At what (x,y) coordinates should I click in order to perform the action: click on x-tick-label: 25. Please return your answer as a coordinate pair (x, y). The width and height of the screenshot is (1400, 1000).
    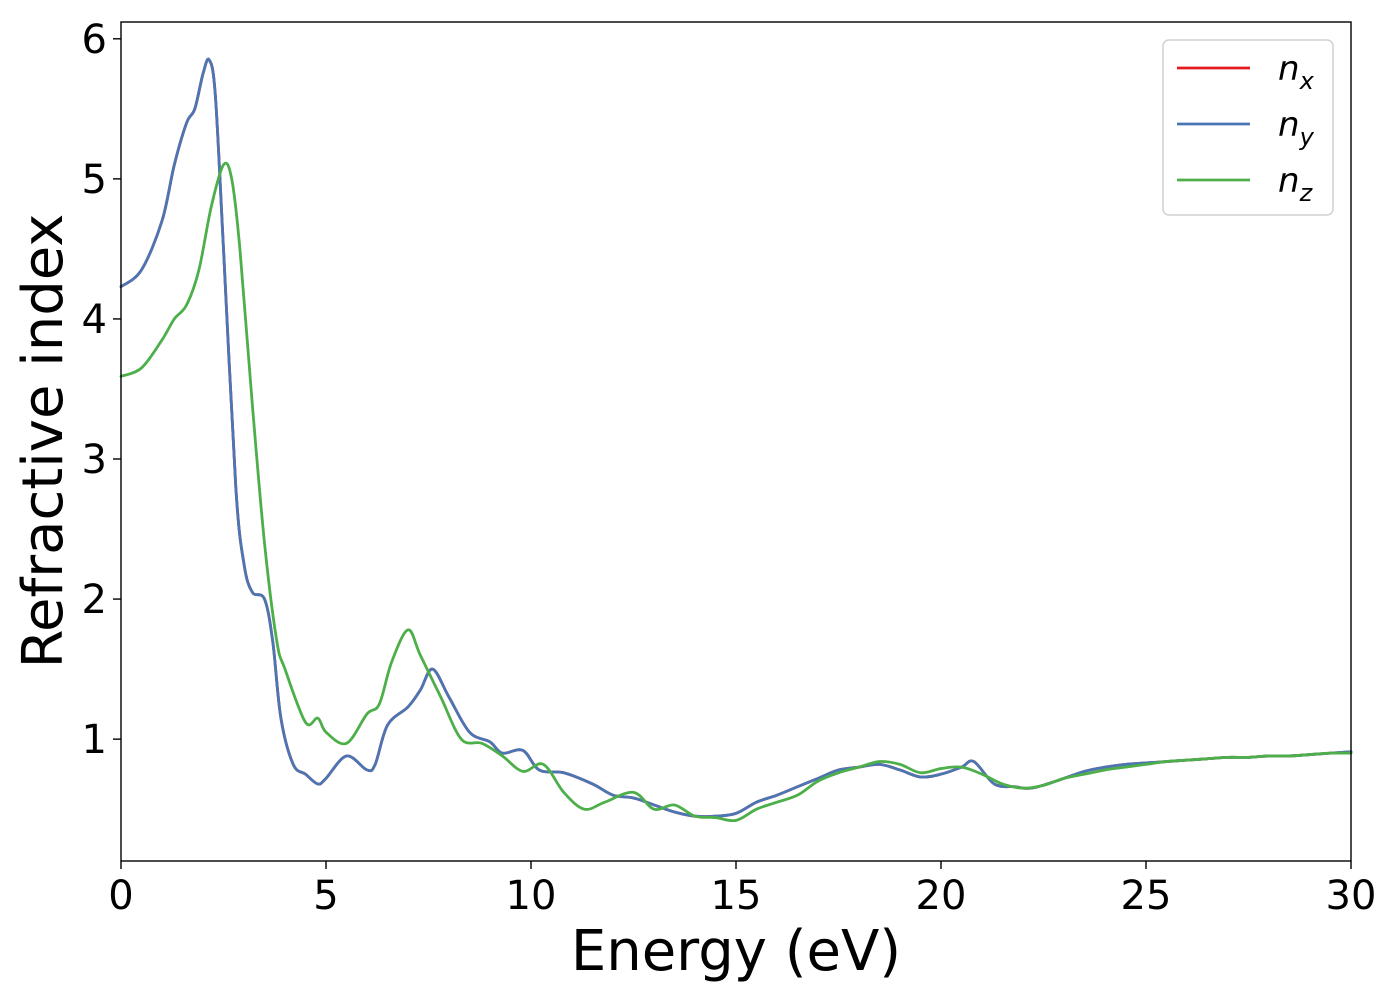
    Looking at the image, I should click on (1146, 896).